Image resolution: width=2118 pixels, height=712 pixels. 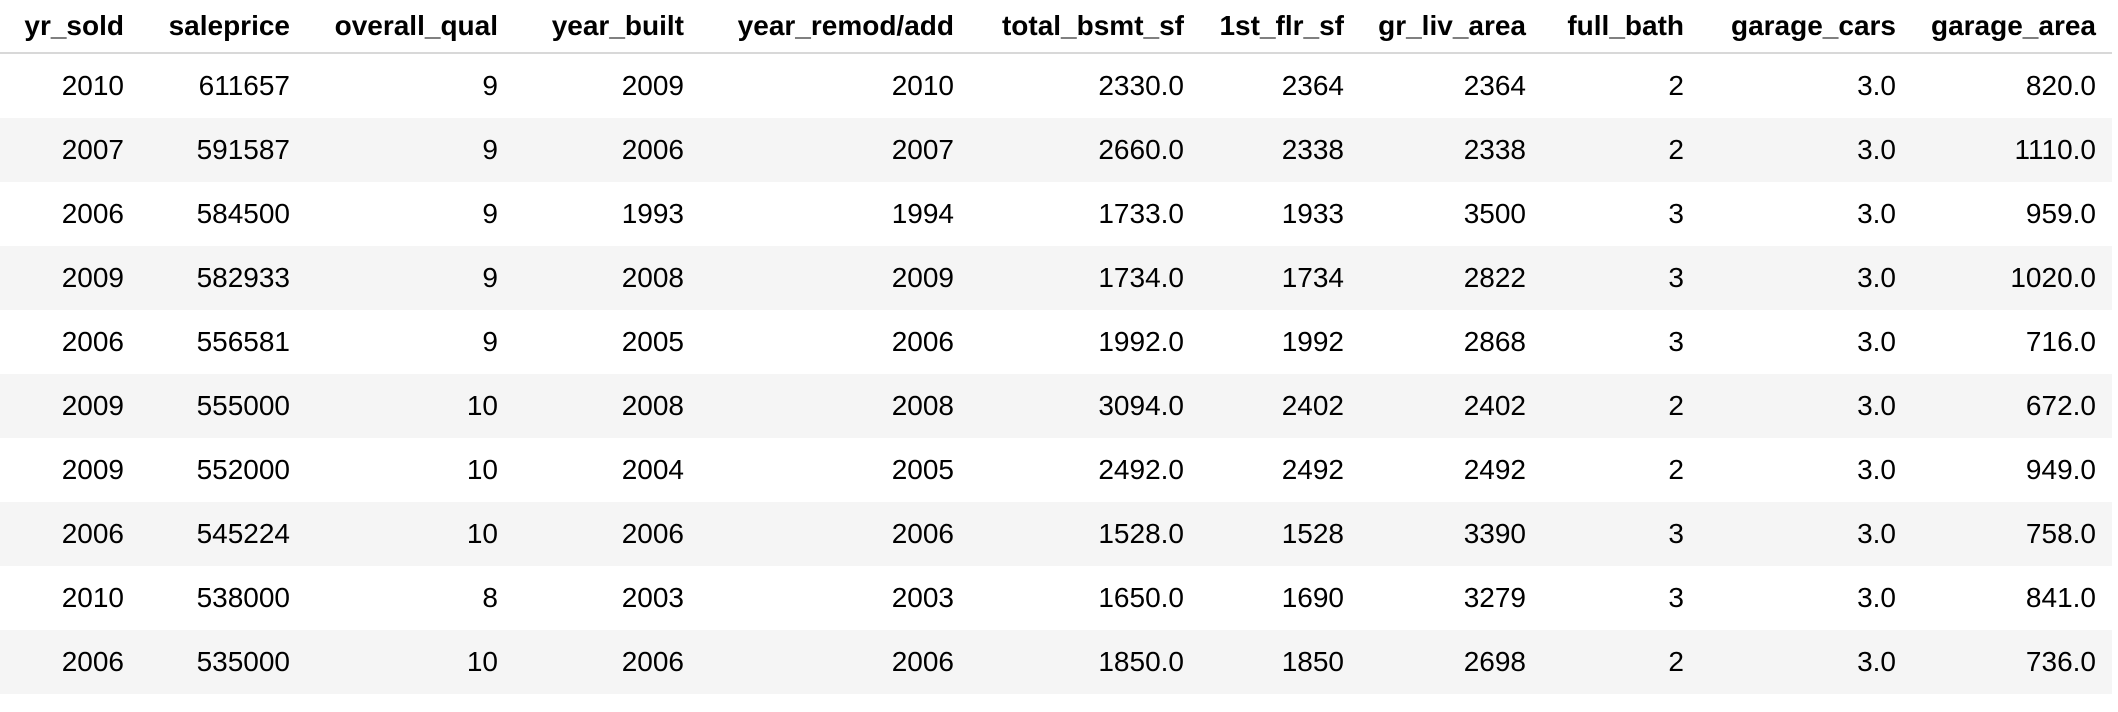 What do you see at coordinates (243, 213) in the screenshot?
I see `table-cell: 584500` at bounding box center [243, 213].